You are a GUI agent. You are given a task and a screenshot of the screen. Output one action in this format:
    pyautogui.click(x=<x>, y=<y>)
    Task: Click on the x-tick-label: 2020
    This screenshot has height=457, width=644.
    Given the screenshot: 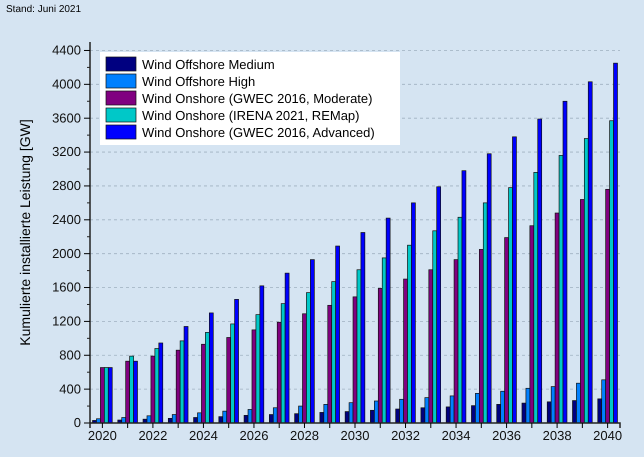 What is the action you would take?
    pyautogui.click(x=102, y=436)
    